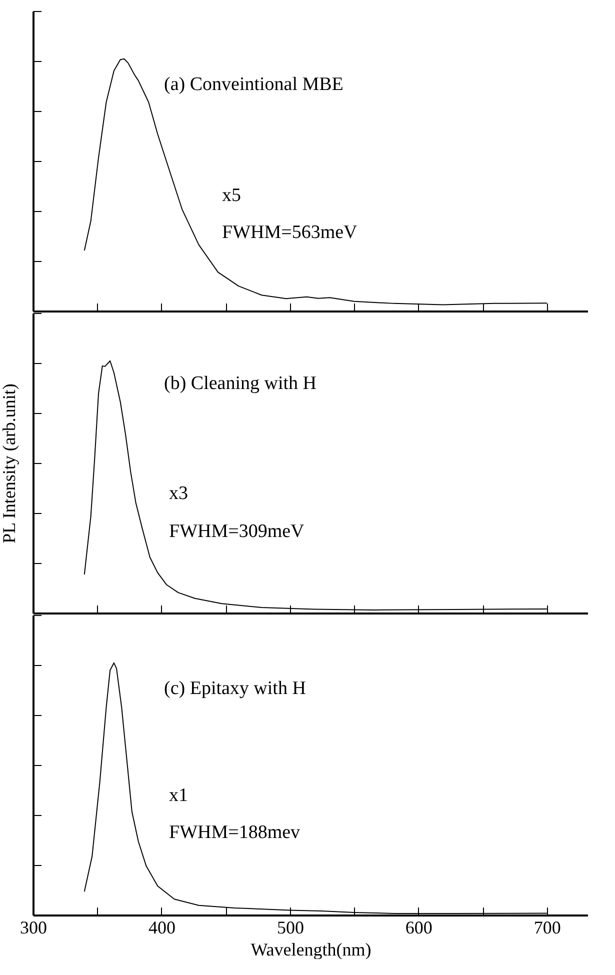 The width and height of the screenshot is (615, 975). What do you see at coordinates (235, 688) in the screenshot?
I see `annotation: (c) Epitaxy with H` at bounding box center [235, 688].